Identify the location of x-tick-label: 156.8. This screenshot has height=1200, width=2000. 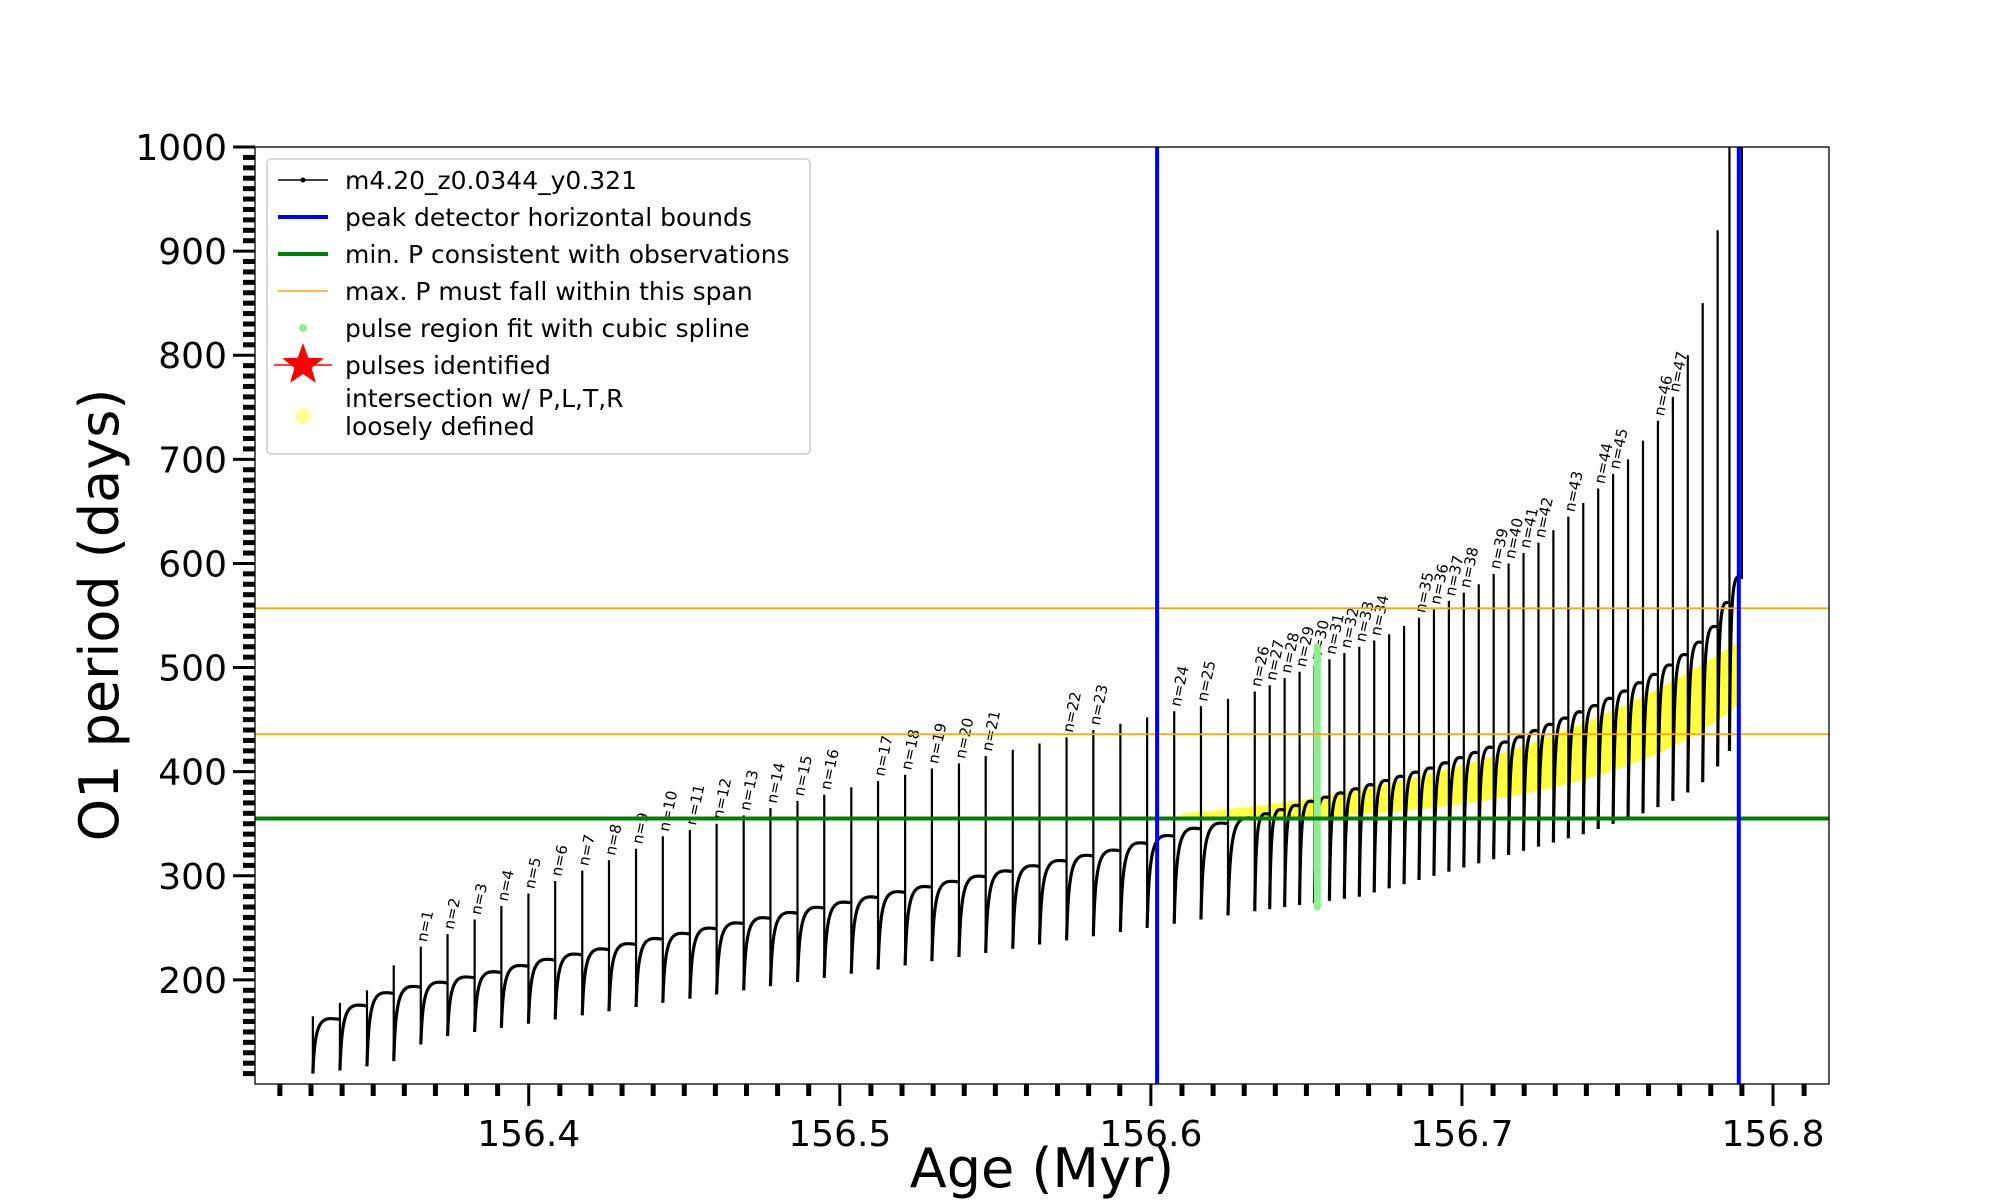
(1772, 1134).